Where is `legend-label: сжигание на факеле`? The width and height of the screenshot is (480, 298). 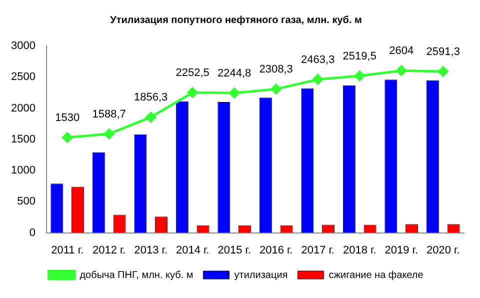 legend-label: сжигание на факеле is located at coordinates (376, 275).